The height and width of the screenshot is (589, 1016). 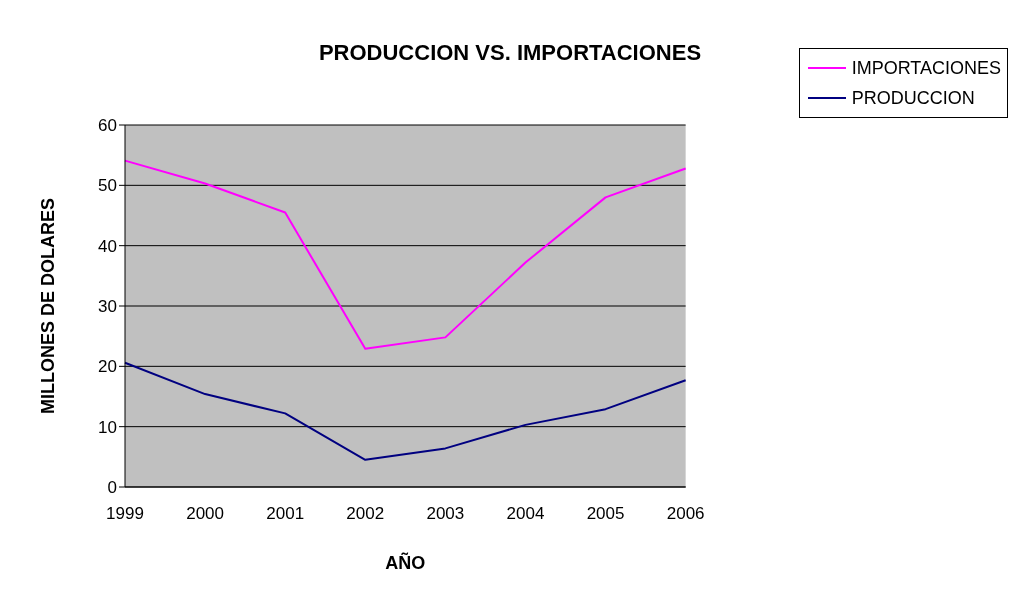 I want to click on y-tick-label: 60, so click(x=107, y=126).